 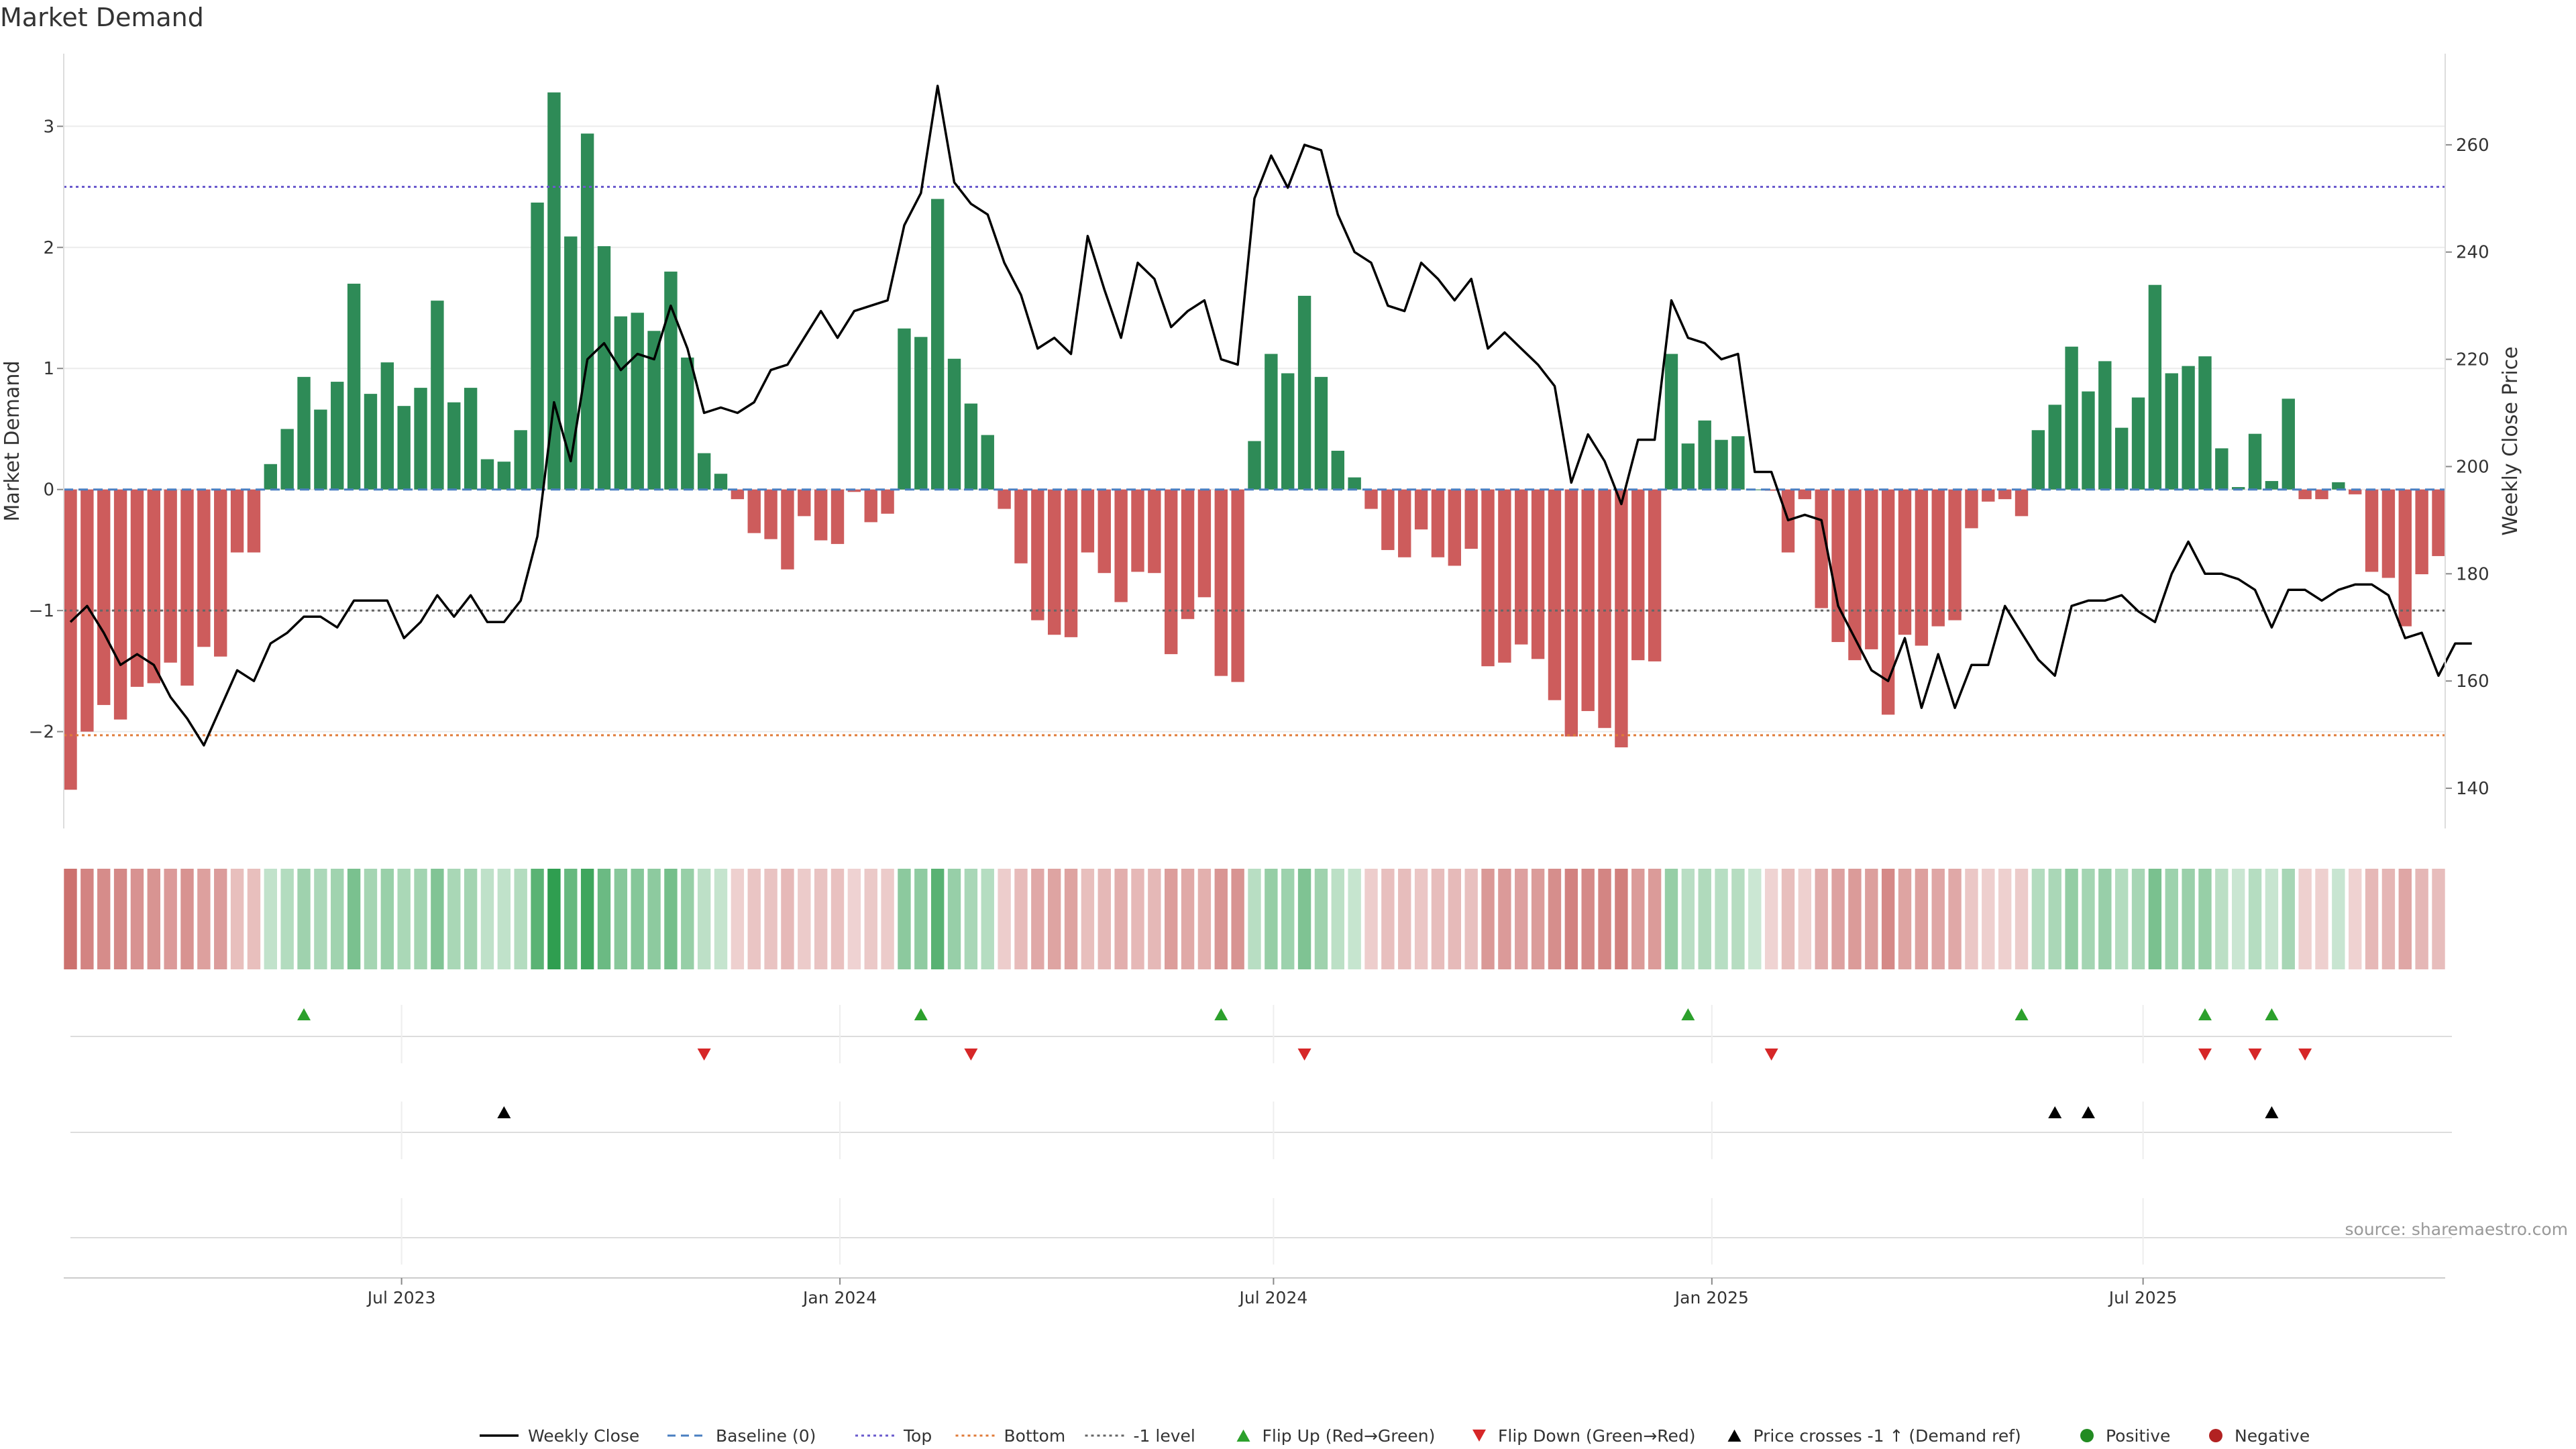 What do you see at coordinates (48, 490) in the screenshot?
I see `y-tick-label: 0` at bounding box center [48, 490].